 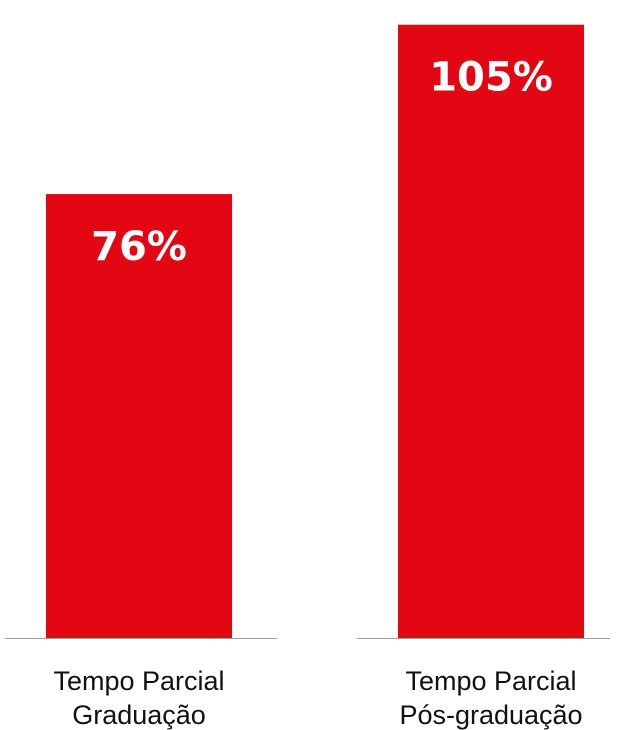 What do you see at coordinates (139, 715) in the screenshot?
I see `category-label-1-line-2: Graduação` at bounding box center [139, 715].